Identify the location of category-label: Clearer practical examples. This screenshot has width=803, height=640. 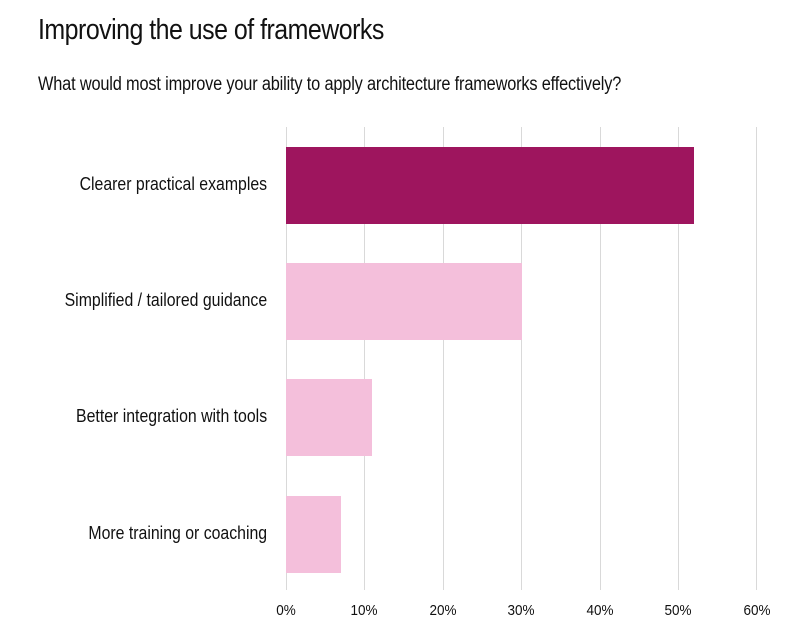
(173, 184).